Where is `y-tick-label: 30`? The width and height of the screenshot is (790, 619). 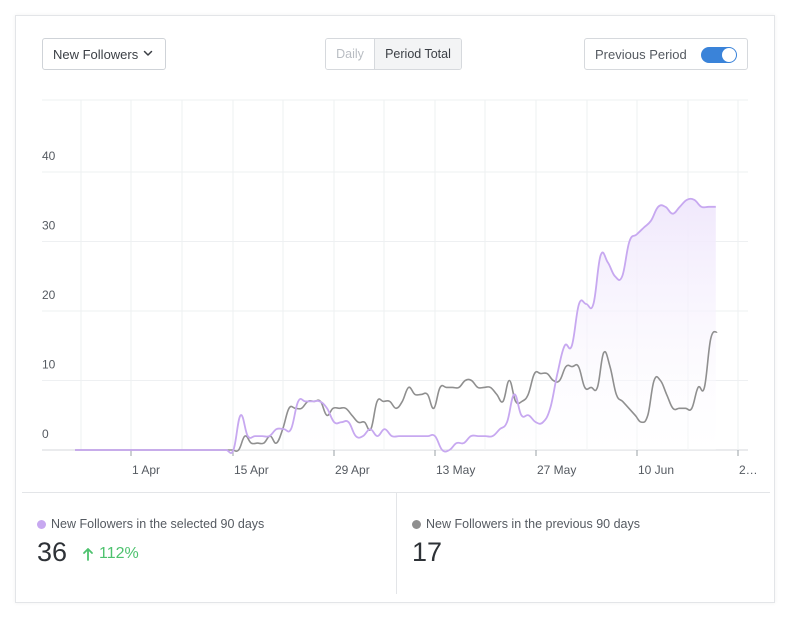
y-tick-label: 30 is located at coordinates (49, 226).